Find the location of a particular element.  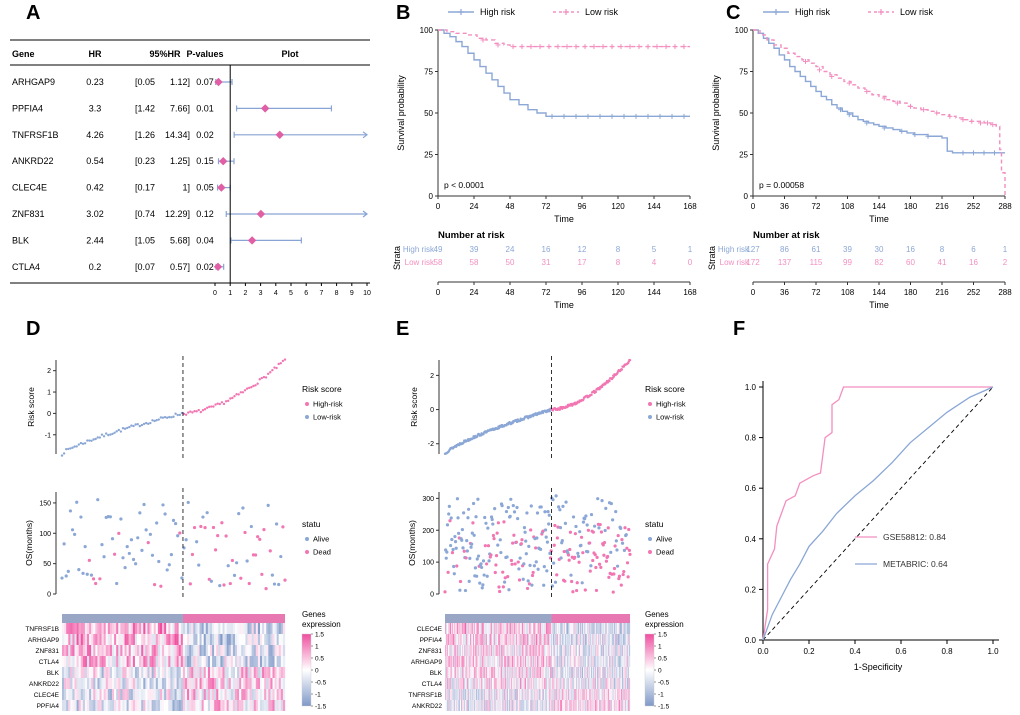

hr-value: 4.26 is located at coordinates (95, 135).